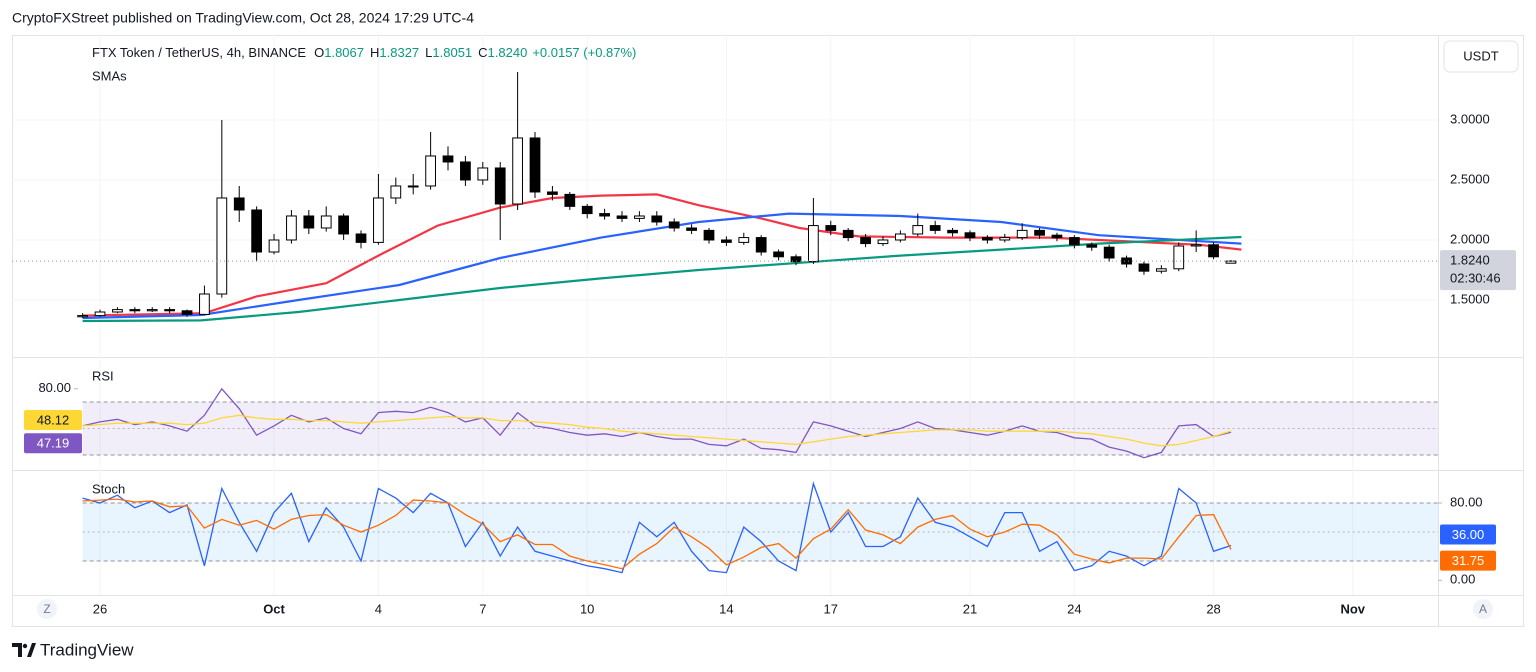 This screenshot has height=672, width=1536. Describe the element at coordinates (452, 52) in the screenshot. I see `ohlc-value: 1.8051` at that location.